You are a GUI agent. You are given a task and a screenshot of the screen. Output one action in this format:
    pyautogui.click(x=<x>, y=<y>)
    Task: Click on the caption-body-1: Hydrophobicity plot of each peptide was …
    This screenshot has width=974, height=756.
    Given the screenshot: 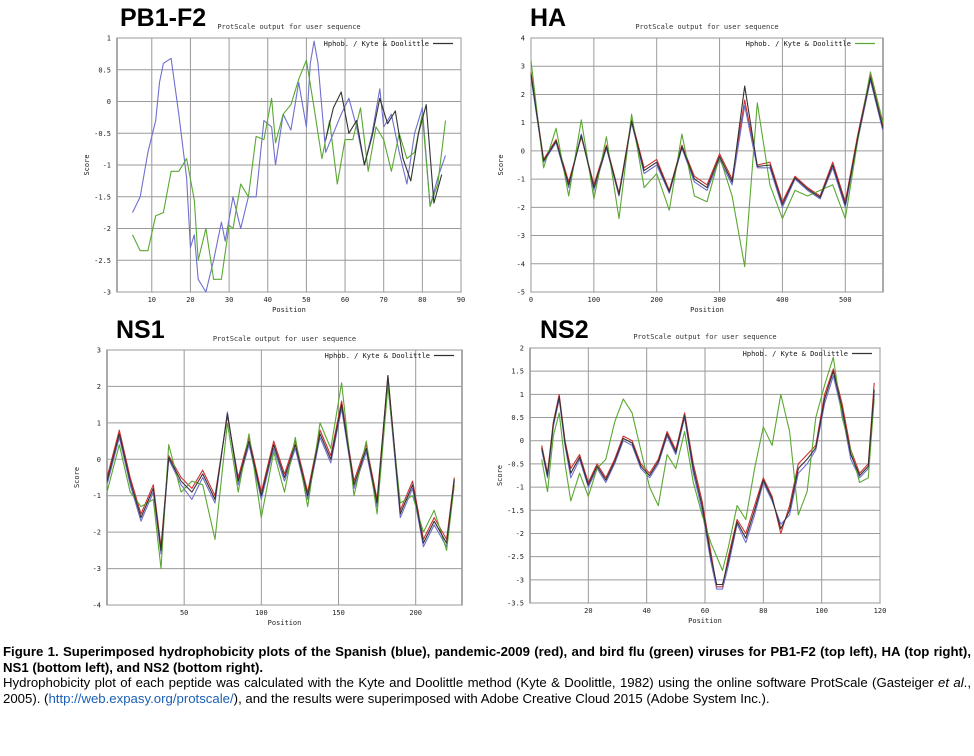 What is the action you would take?
    pyautogui.click(x=471, y=682)
    